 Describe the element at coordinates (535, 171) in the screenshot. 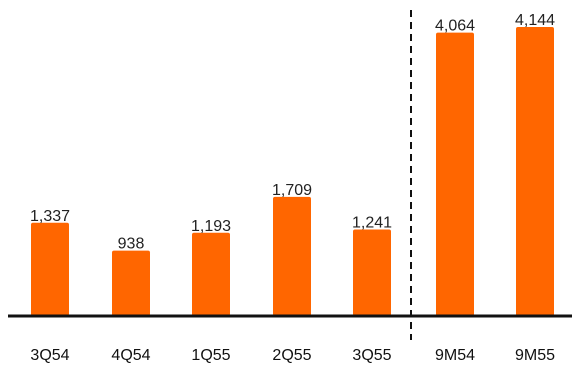

I see `bar-9m55` at that location.